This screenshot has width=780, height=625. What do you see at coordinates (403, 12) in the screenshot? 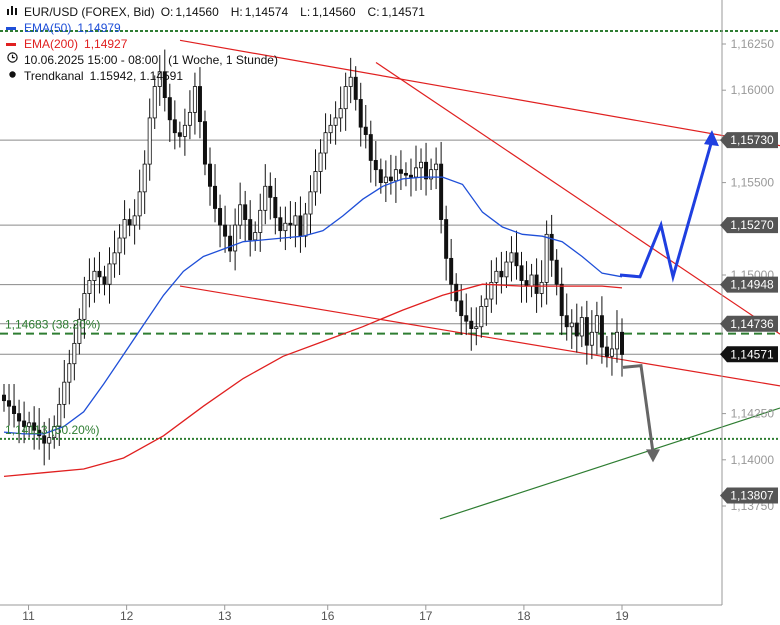
I see `close-value: 1,14571` at bounding box center [403, 12].